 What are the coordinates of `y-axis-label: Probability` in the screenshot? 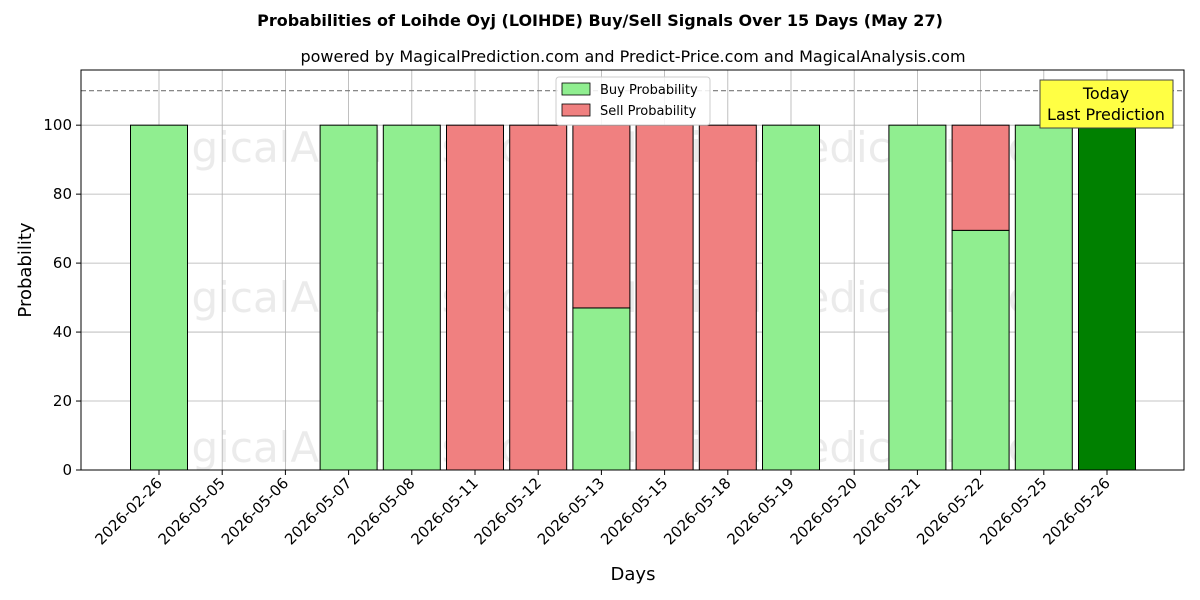 It's located at (25, 269).